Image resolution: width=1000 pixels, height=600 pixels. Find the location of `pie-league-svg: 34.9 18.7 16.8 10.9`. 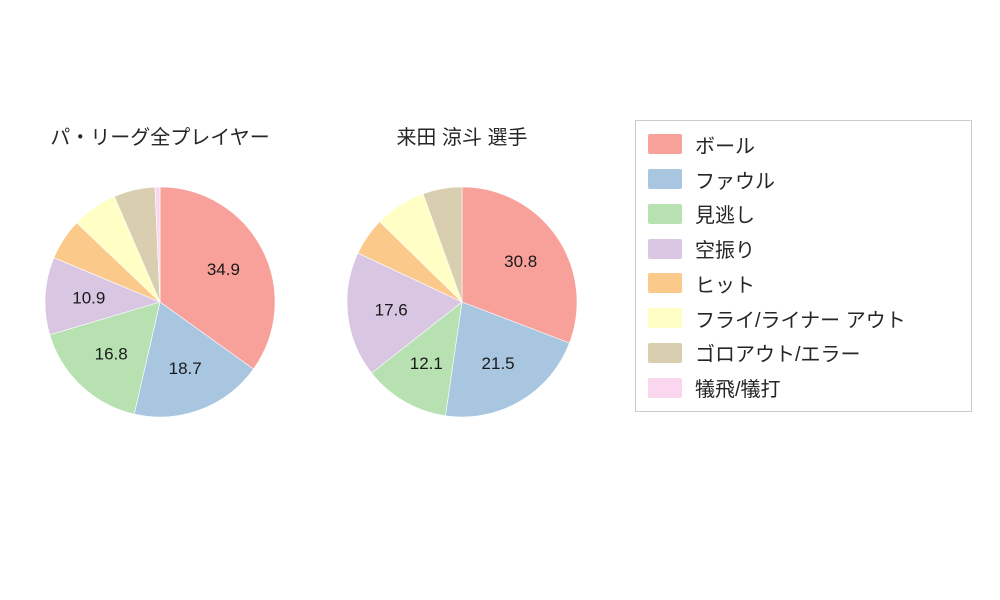

pie-league-svg: 34.9 18.7 16.8 10.9 is located at coordinates (160, 302).